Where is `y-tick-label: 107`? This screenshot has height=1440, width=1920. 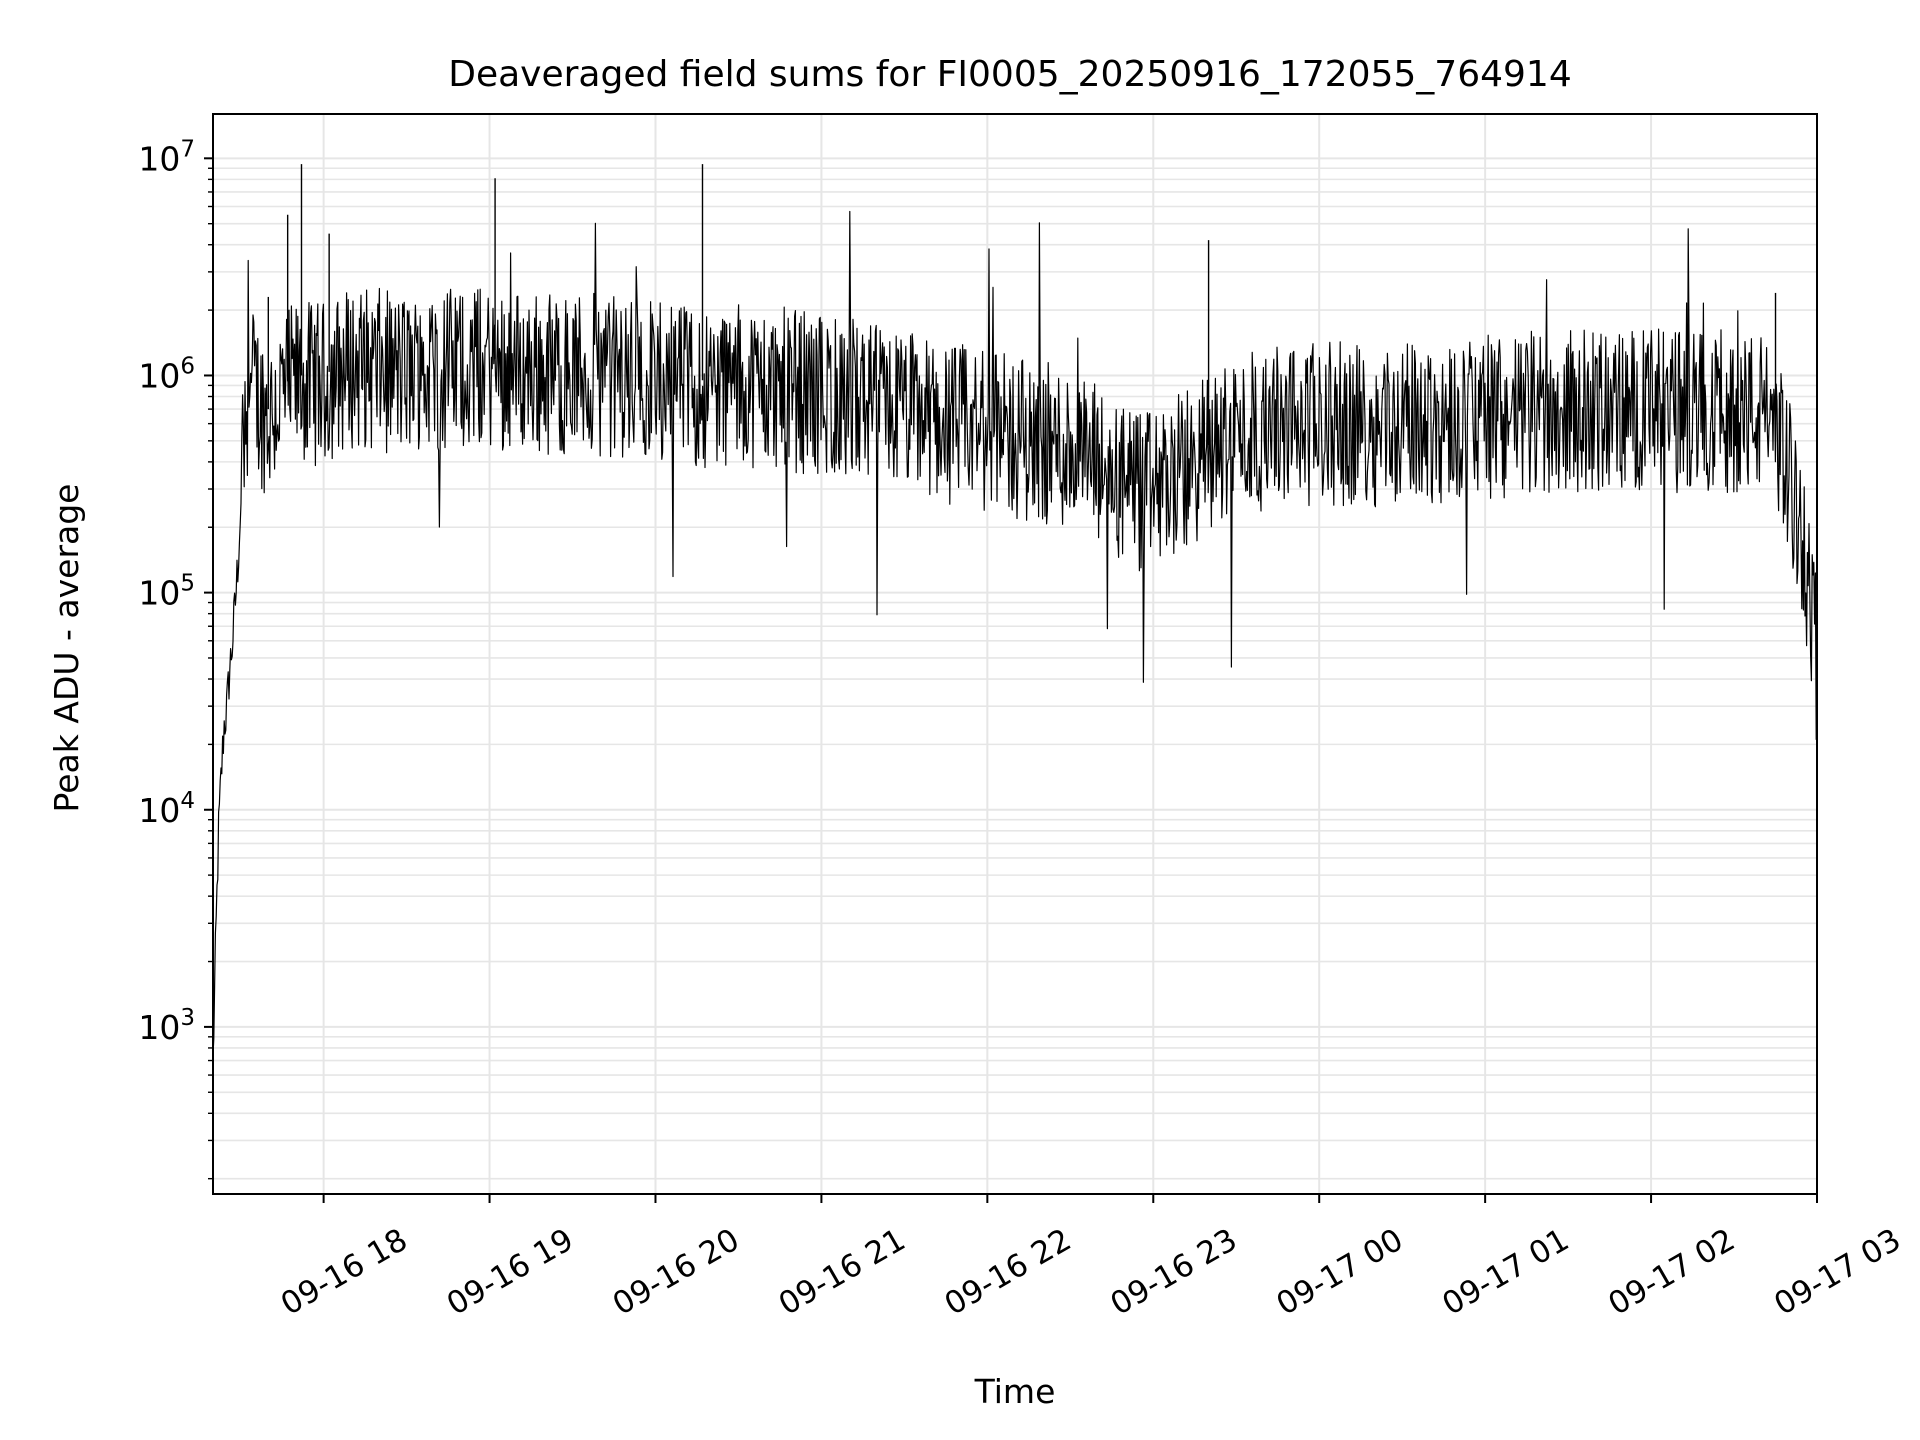 y-tick-label: 107 is located at coordinates (166, 157).